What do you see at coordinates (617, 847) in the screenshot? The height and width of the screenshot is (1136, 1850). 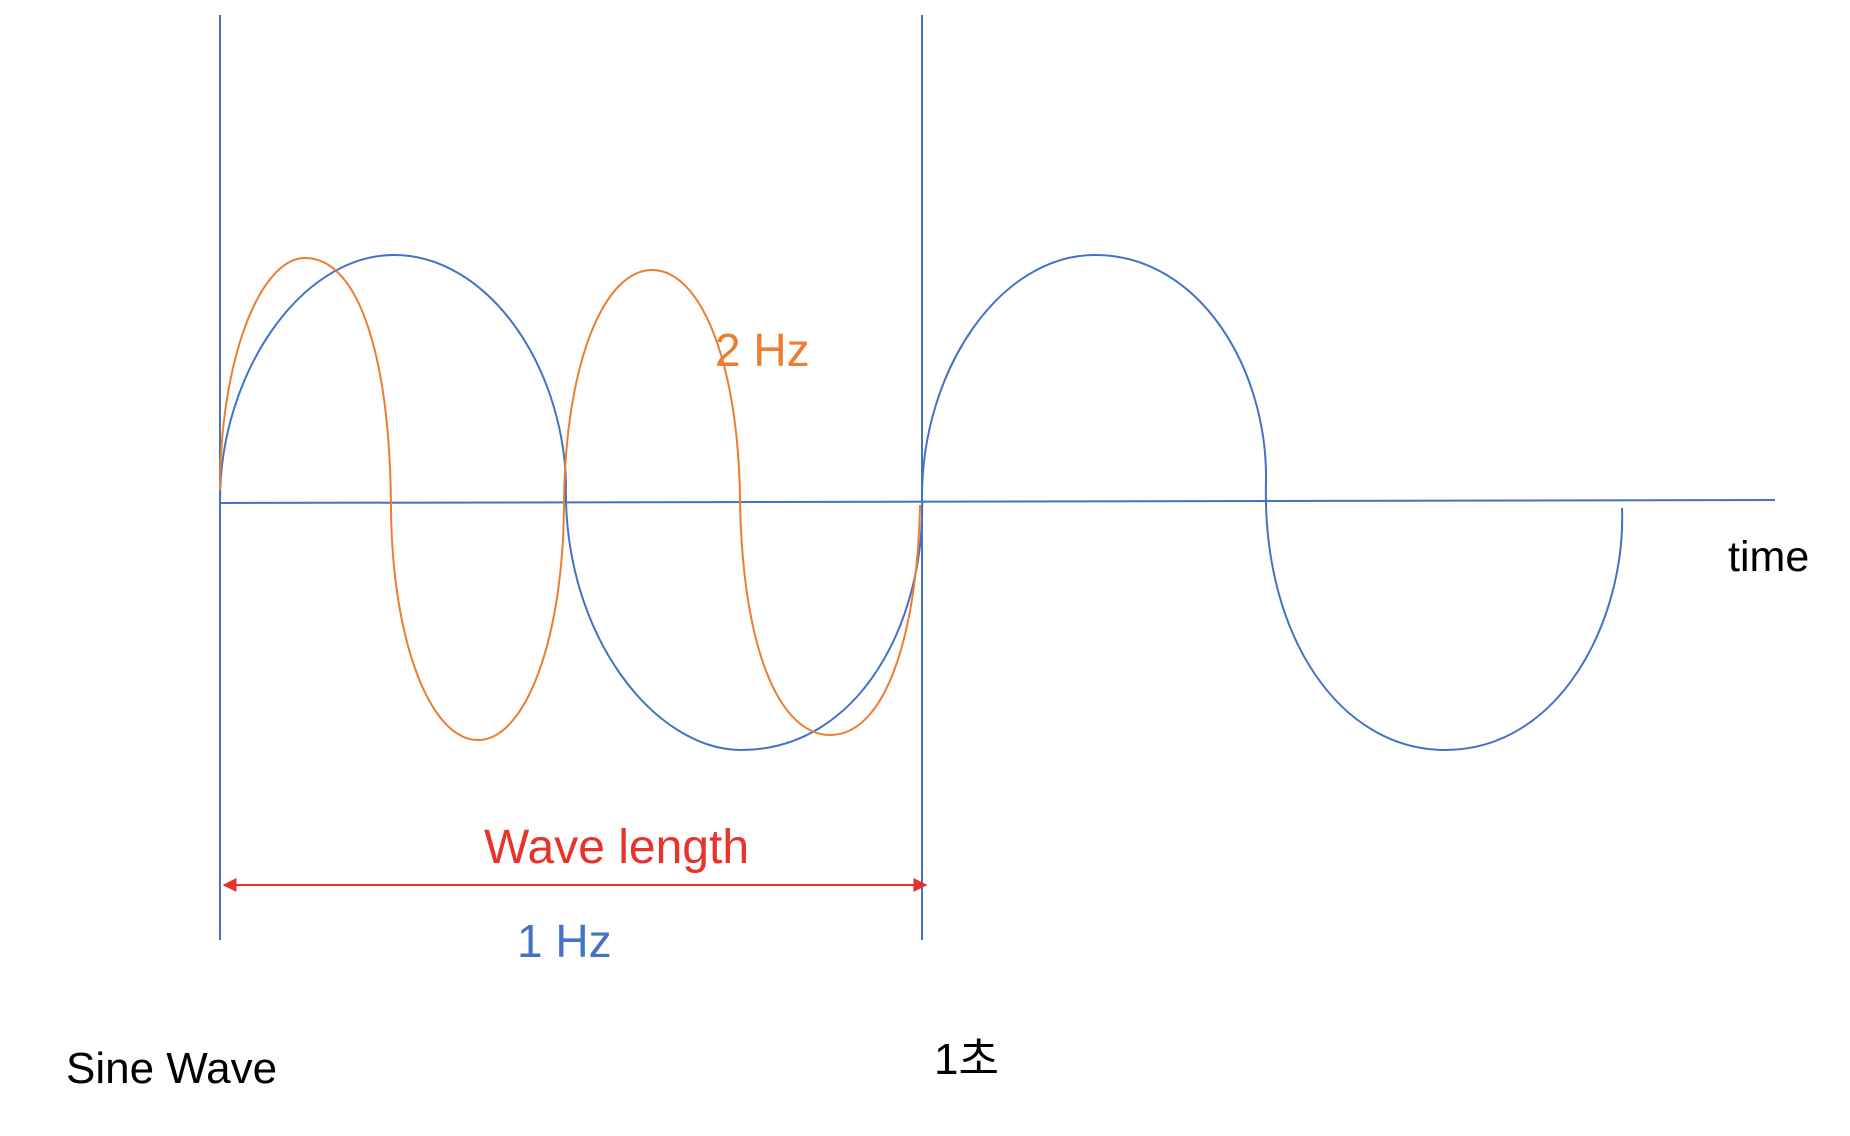 I see `wave-length-label: Wave length` at bounding box center [617, 847].